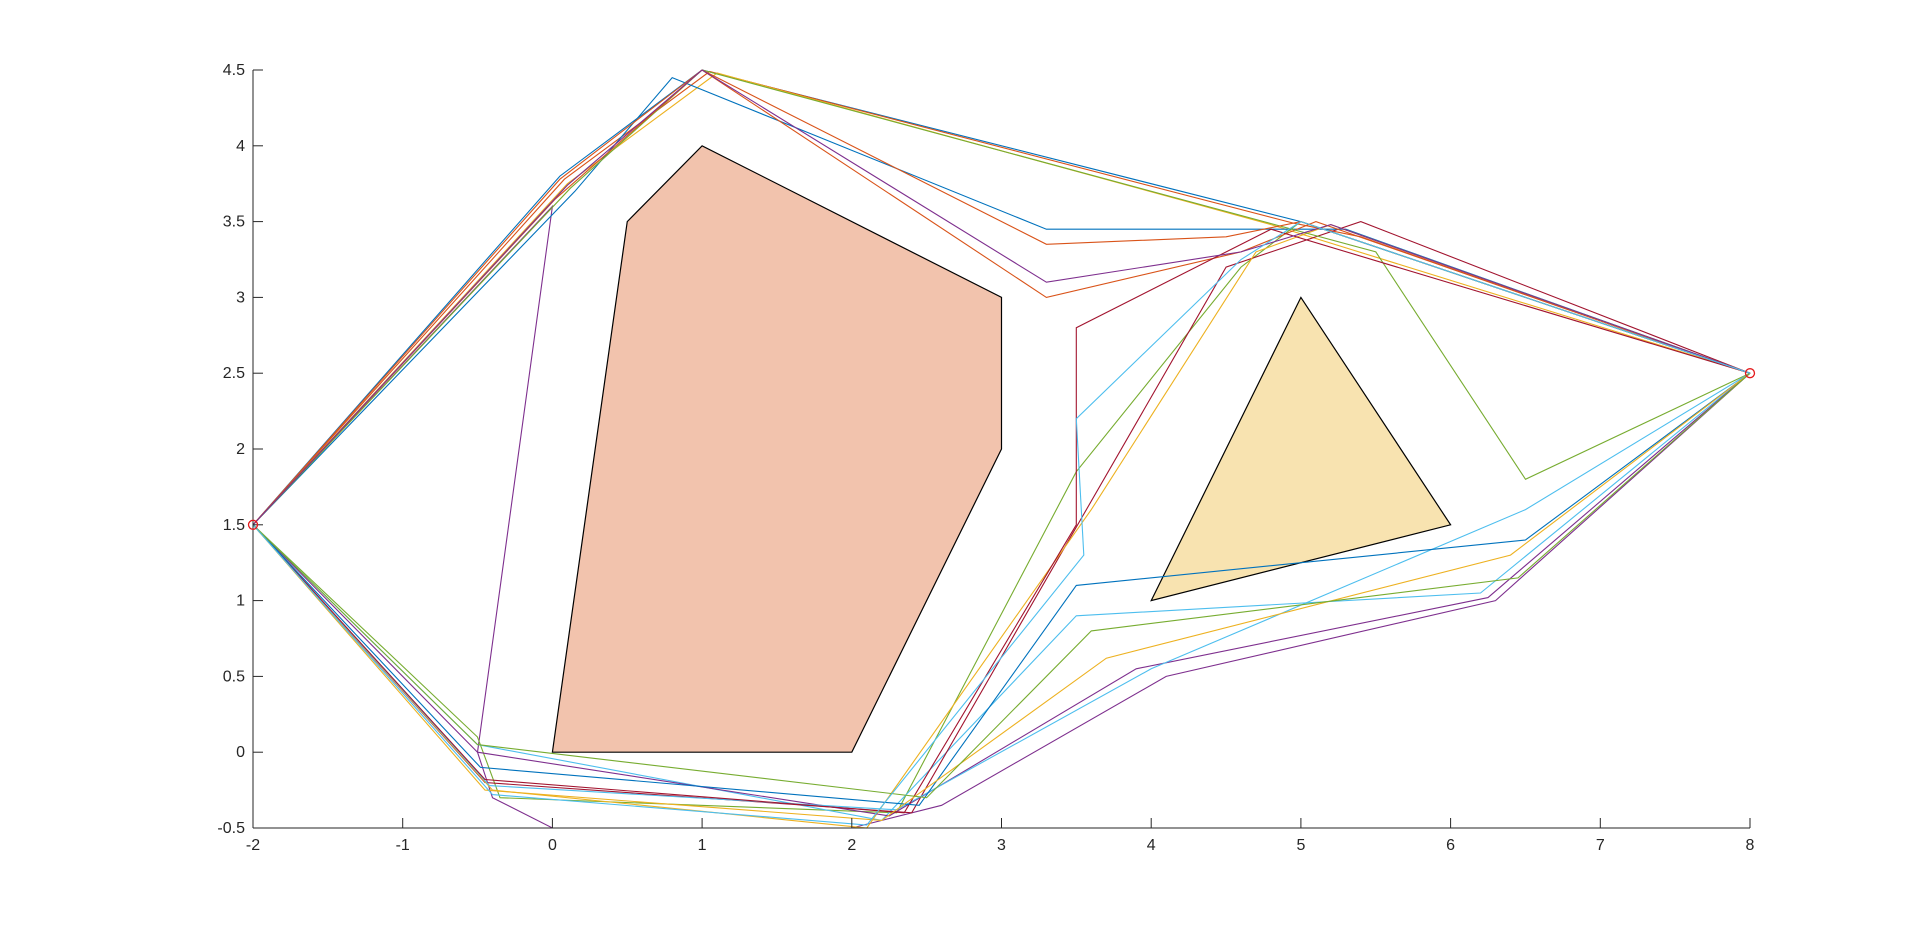 This screenshot has height=926, width=1920. Describe the element at coordinates (253, 524) in the screenshot. I see `start-marker` at that location.